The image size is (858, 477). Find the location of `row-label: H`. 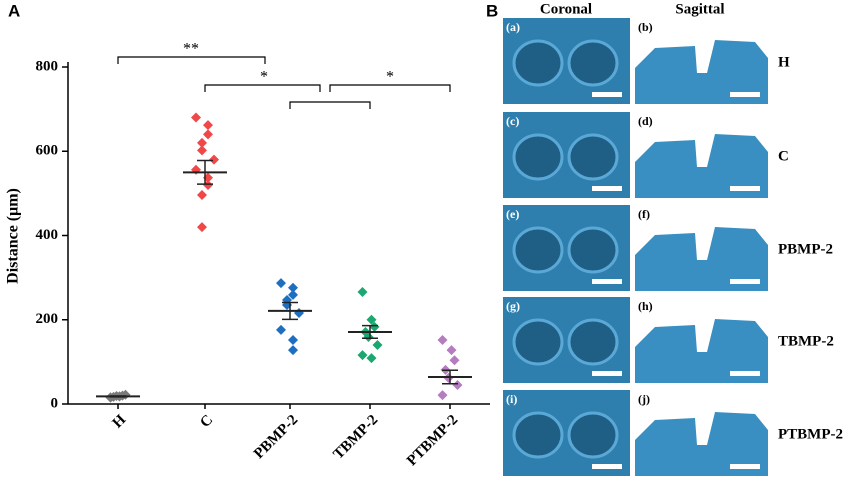

row-label: H is located at coordinates (784, 62).